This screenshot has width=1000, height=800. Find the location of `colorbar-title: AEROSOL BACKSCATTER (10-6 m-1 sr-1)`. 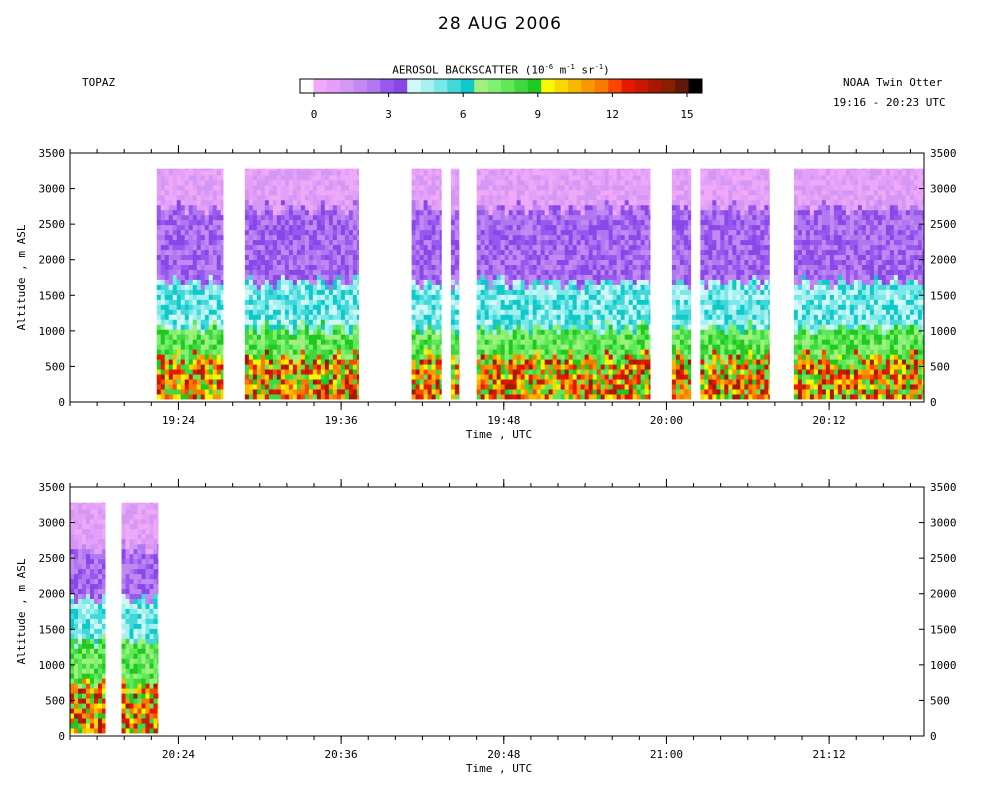

colorbar-title: AEROSOL BACKSCATTER (10-6 m-1 sr-1) is located at coordinates (501, 70).